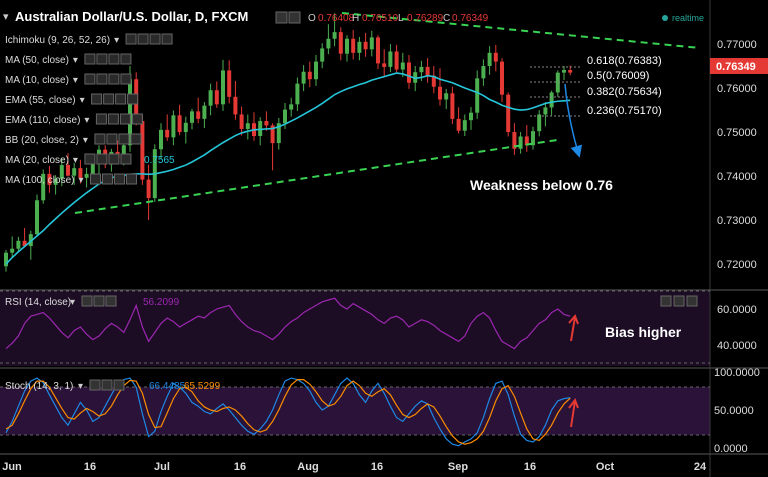  I want to click on stoch-gear-icon, so click(107, 385).